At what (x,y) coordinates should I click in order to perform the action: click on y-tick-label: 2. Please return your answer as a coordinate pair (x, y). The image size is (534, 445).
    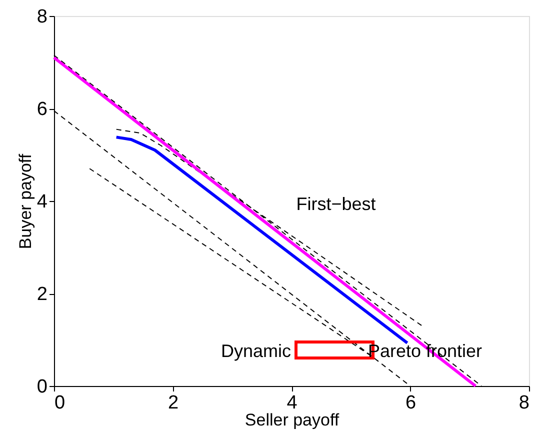
    Looking at the image, I should click on (42, 294).